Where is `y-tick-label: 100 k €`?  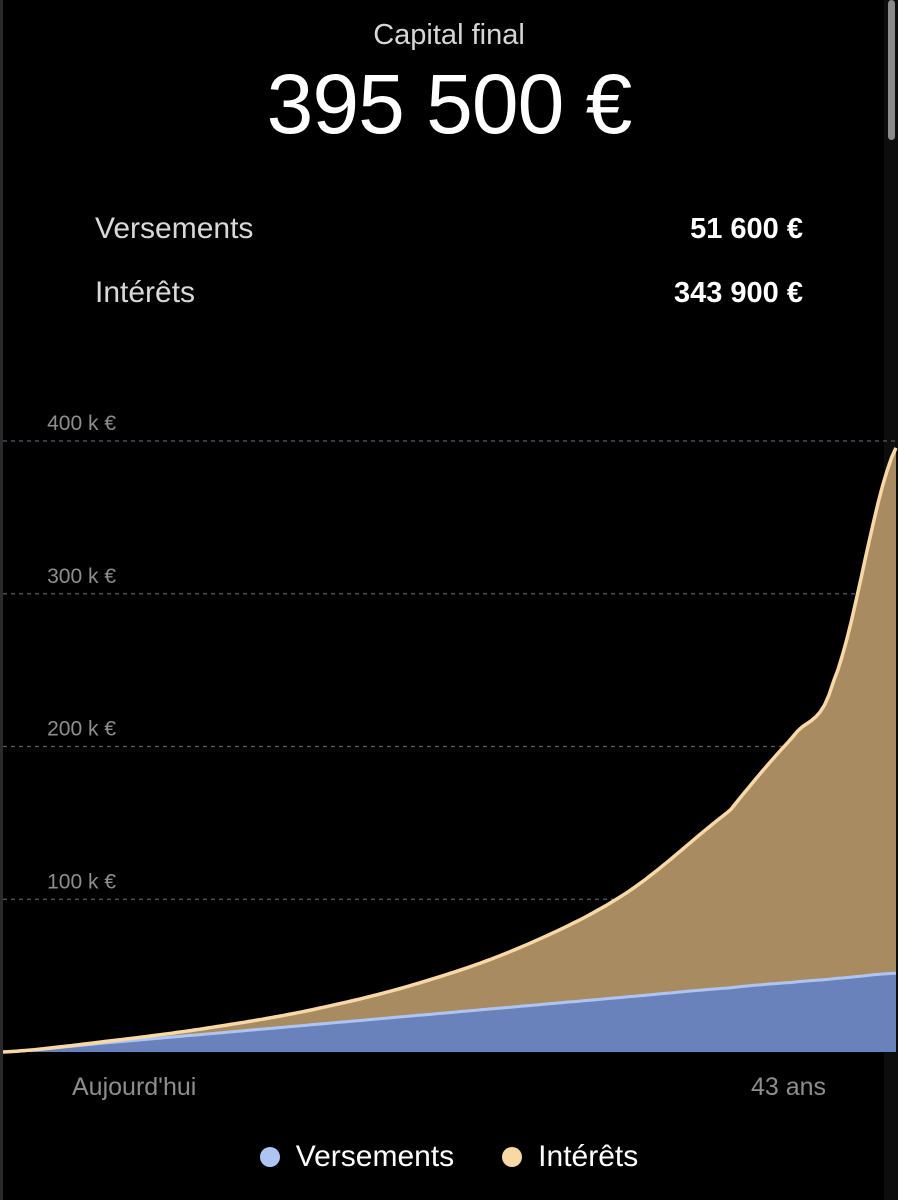
y-tick-label: 100 k € is located at coordinates (81, 881).